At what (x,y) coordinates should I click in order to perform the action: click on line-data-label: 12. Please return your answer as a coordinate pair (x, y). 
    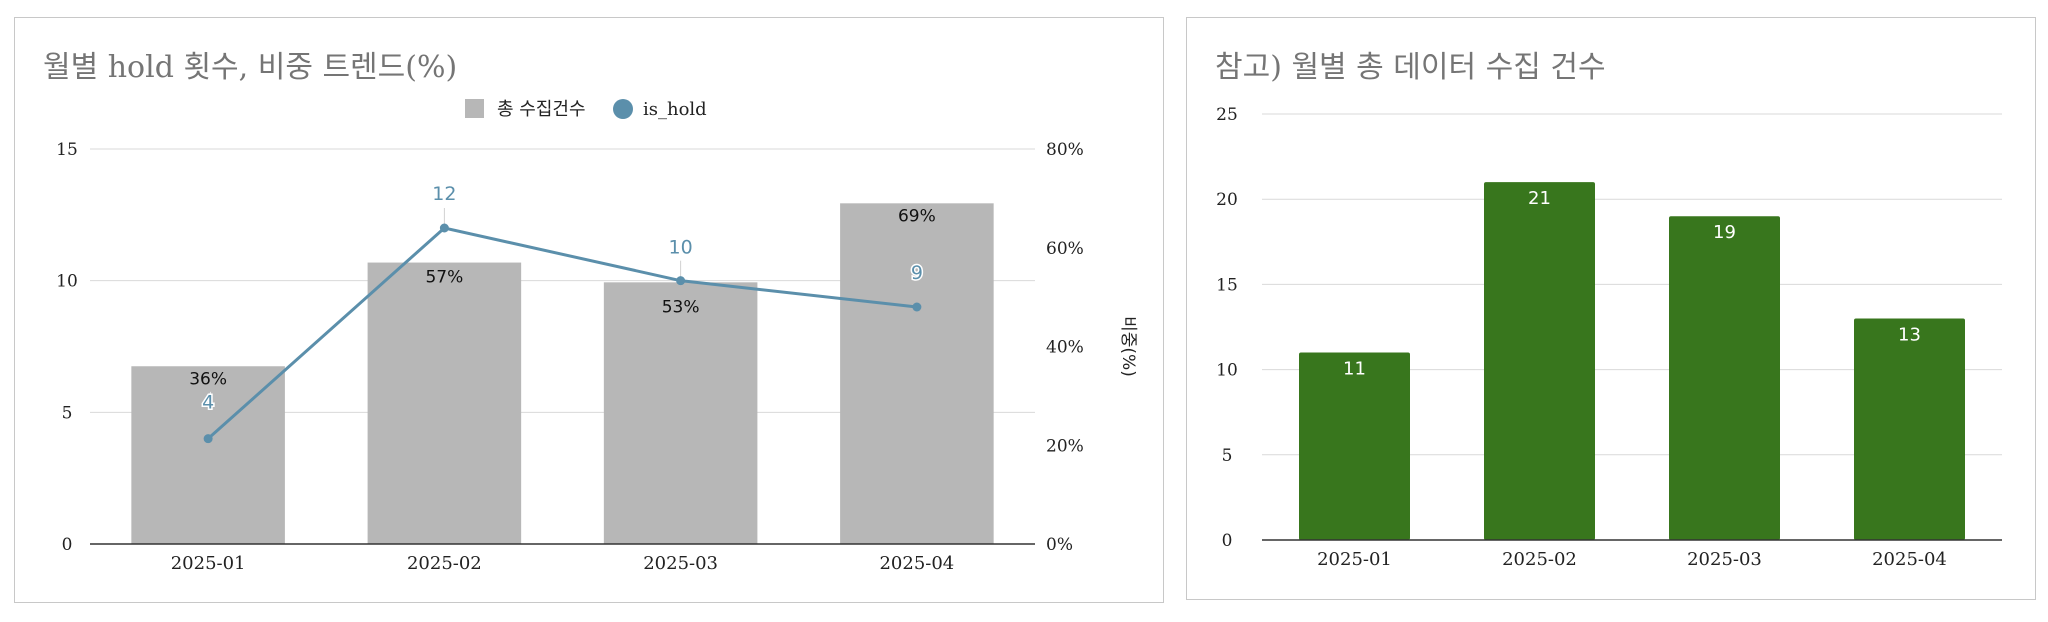
    Looking at the image, I should click on (444, 194).